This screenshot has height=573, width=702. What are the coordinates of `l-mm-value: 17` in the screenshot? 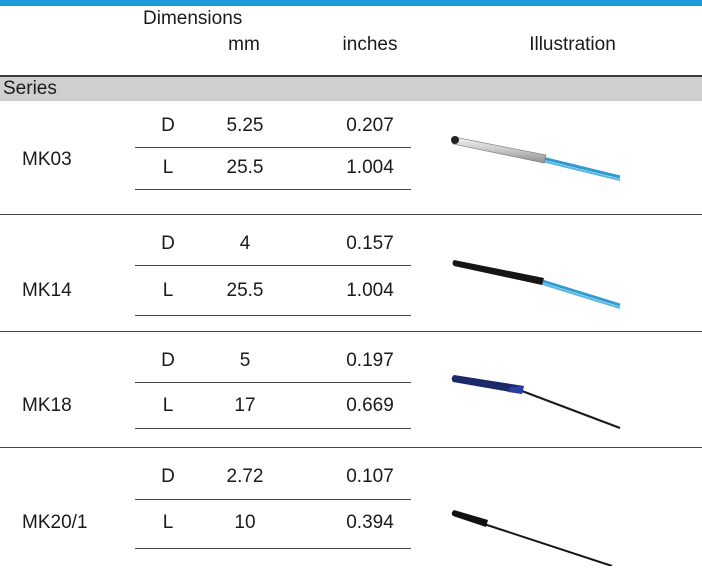 It's located at (245, 405).